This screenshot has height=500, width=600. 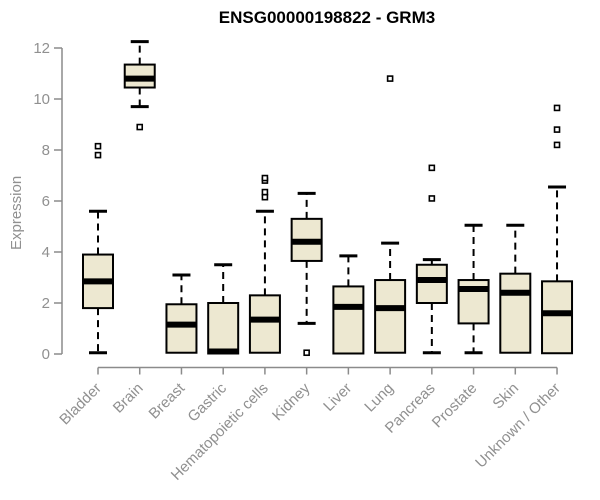 What do you see at coordinates (264, 324) in the screenshot?
I see `box-hematopoietic-cells` at bounding box center [264, 324].